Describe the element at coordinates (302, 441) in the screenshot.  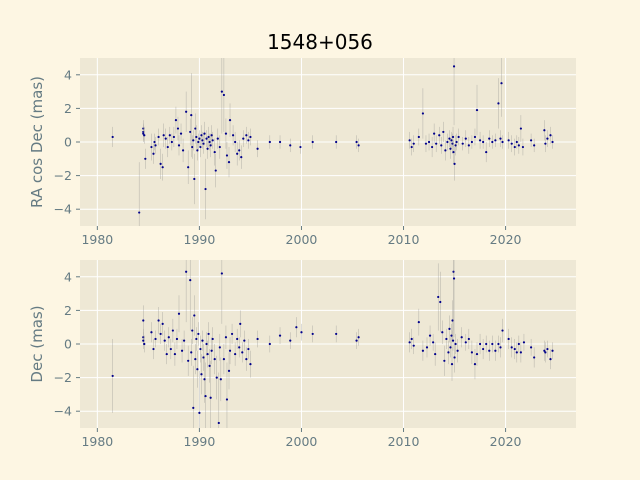
I see `x-tick-label: 2000` at that location.